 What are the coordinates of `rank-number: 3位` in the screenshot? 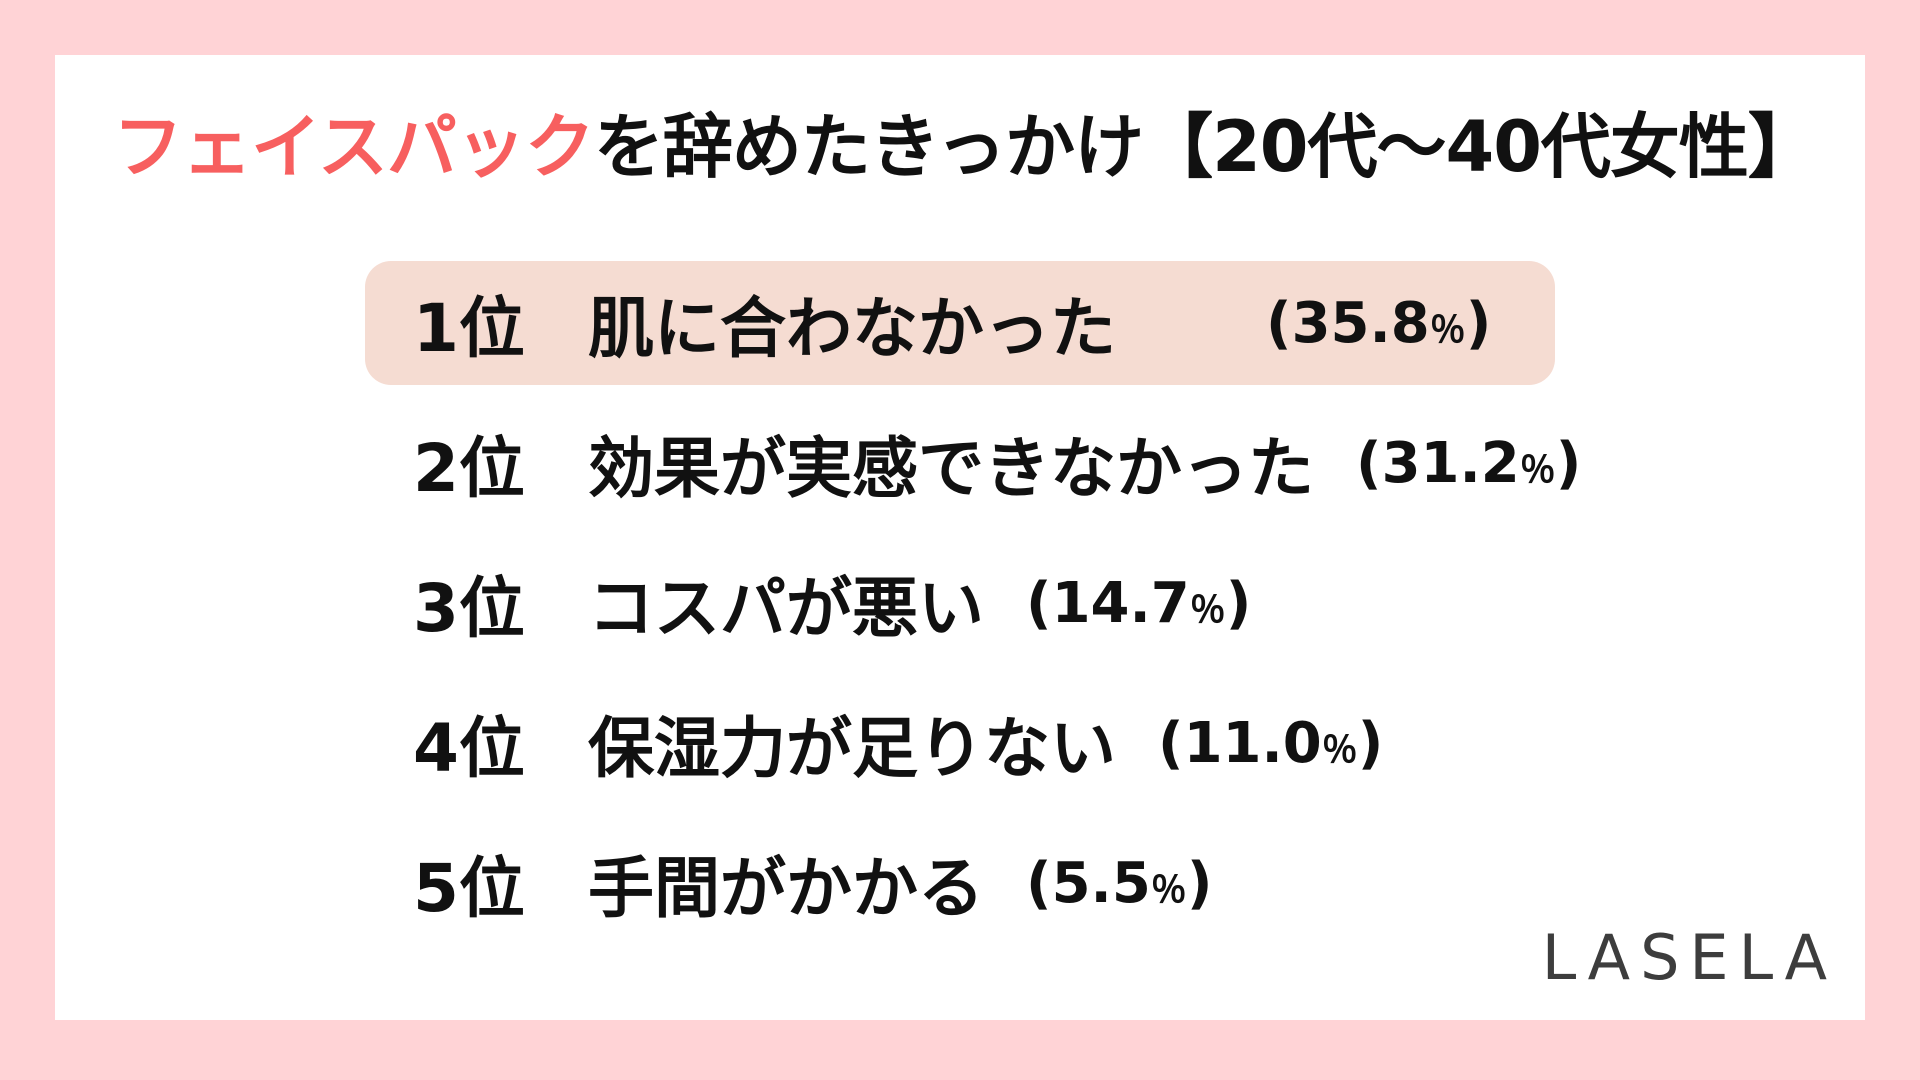 It's located at (469, 608).